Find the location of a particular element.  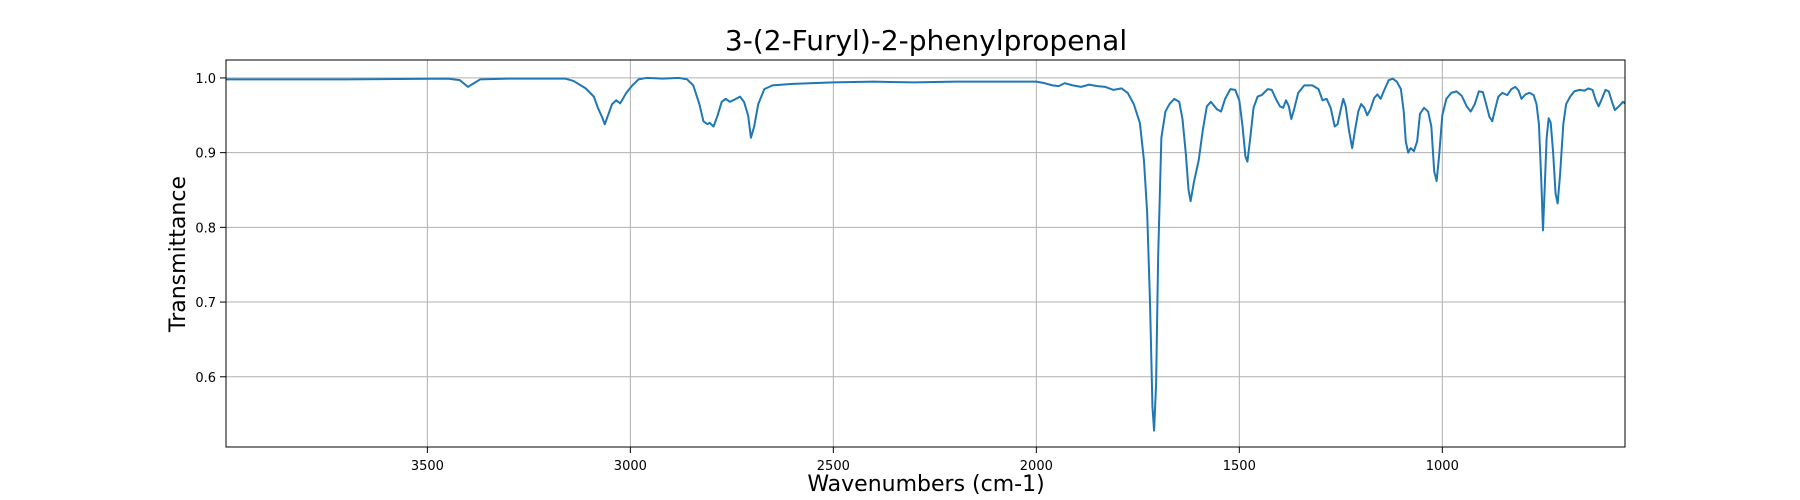

y-tick-label-2: 0.8 is located at coordinates (205, 228).